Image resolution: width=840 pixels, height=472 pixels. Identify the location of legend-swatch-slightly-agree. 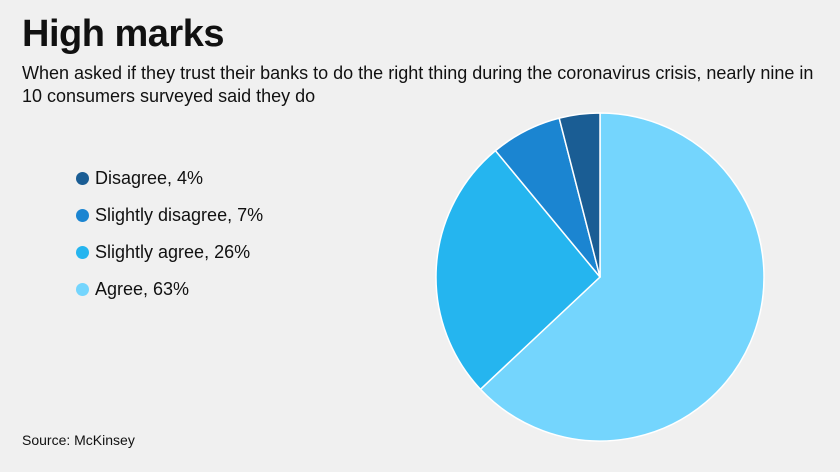
(82, 252).